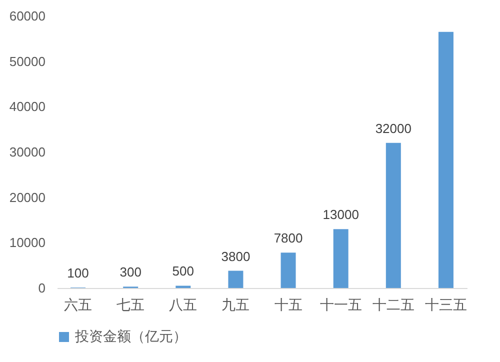  Describe the element at coordinates (27, 61) in the screenshot. I see `y-tick-label: 50000` at that location.